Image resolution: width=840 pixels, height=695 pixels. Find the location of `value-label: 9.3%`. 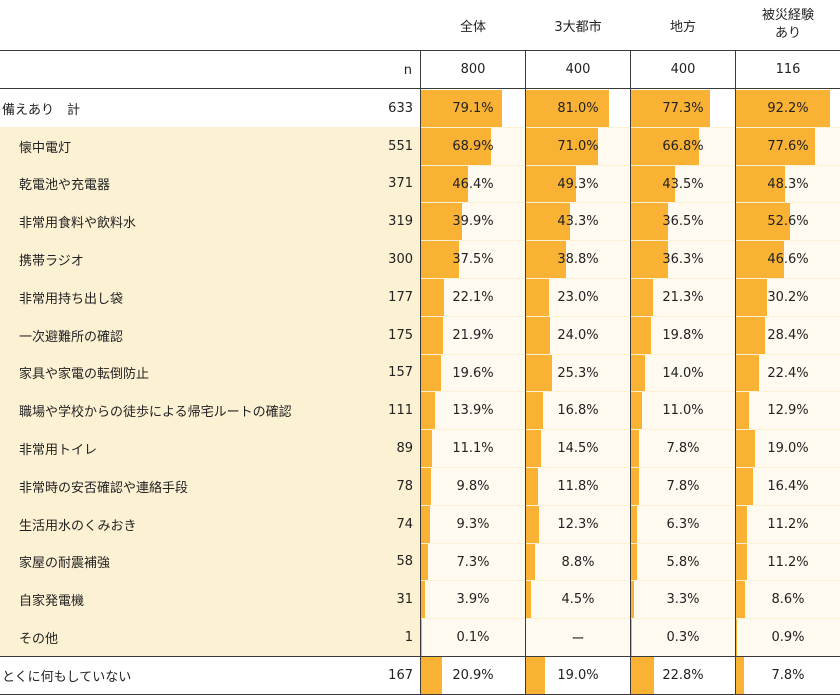

value-label: 9.3% is located at coordinates (473, 524).